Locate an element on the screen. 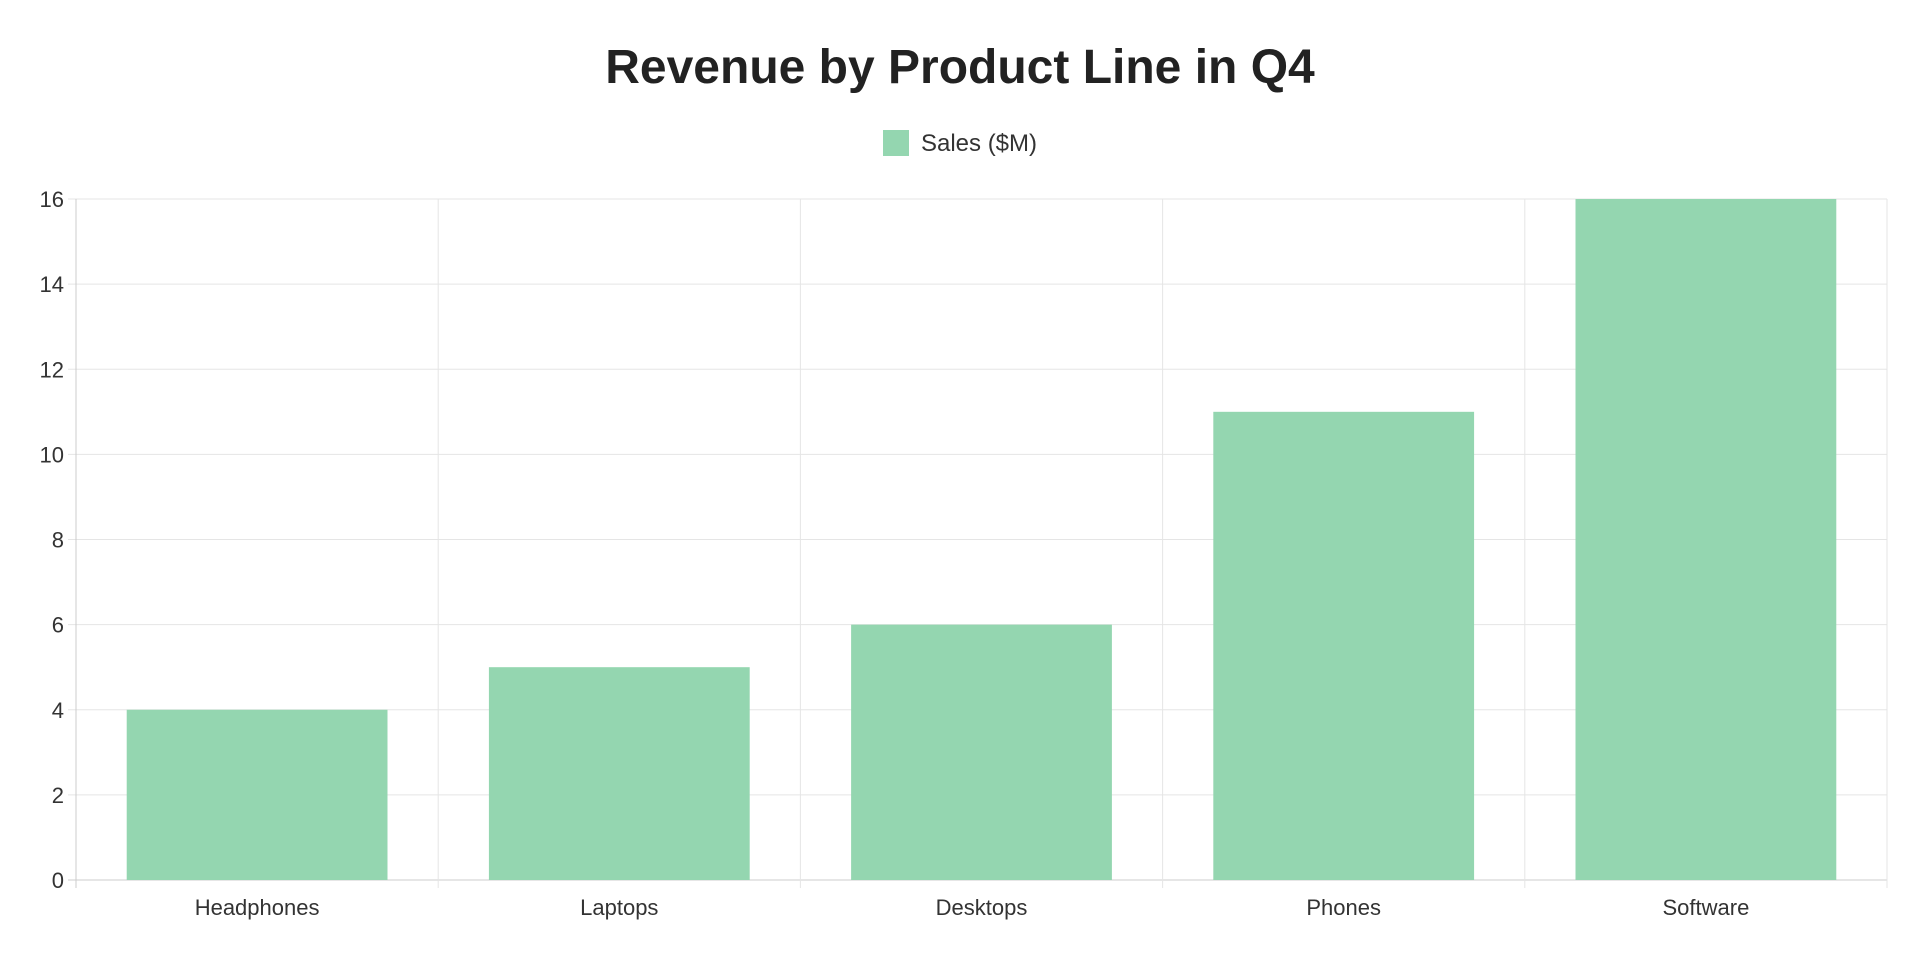 The height and width of the screenshot is (960, 1920). x-tick-label: Headphones is located at coordinates (257, 907).